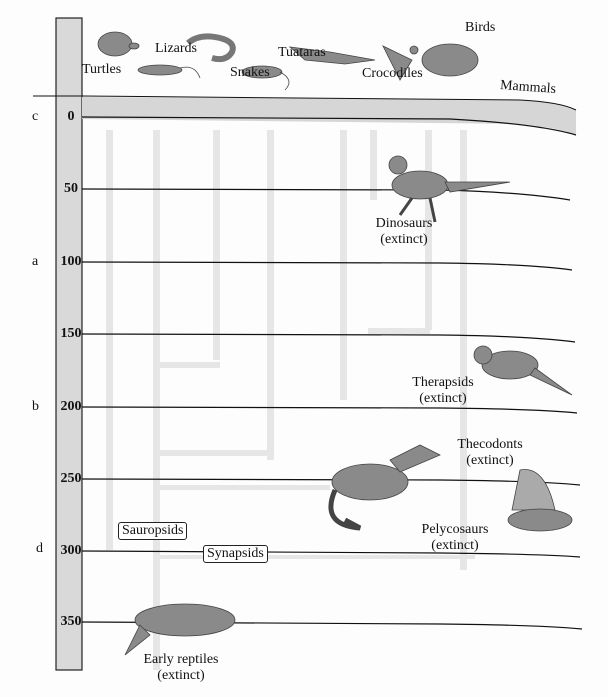 The image size is (608, 697). What do you see at coordinates (102, 69) in the screenshot?
I see `label-turtles: Turtles` at bounding box center [102, 69].